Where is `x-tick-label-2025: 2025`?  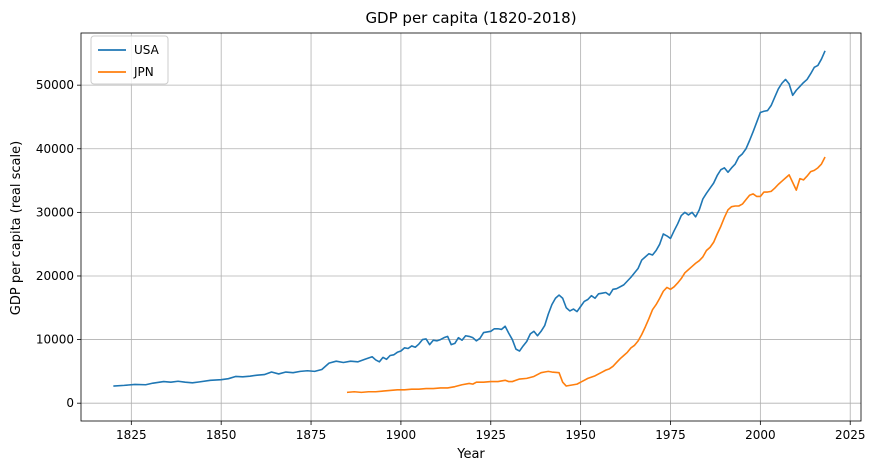
x-tick-label-2025: 2025 is located at coordinates (850, 435).